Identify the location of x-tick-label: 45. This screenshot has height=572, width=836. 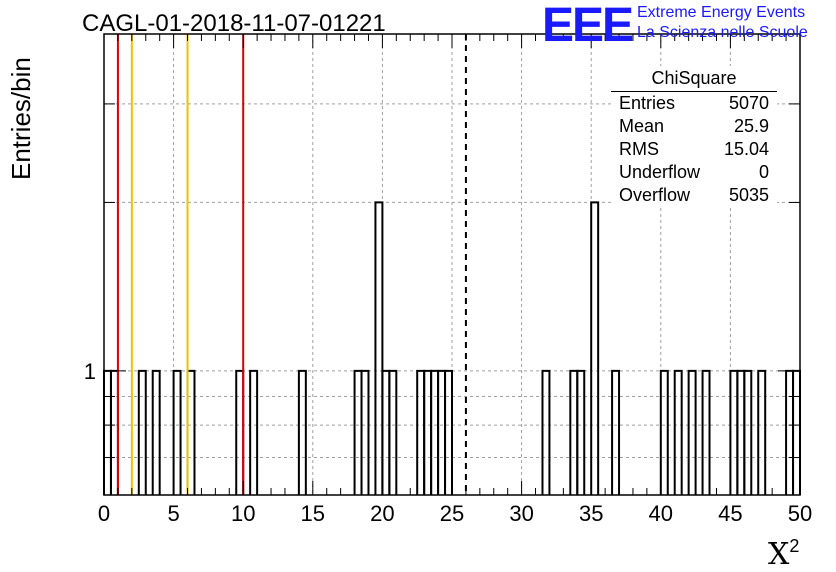
(730, 513).